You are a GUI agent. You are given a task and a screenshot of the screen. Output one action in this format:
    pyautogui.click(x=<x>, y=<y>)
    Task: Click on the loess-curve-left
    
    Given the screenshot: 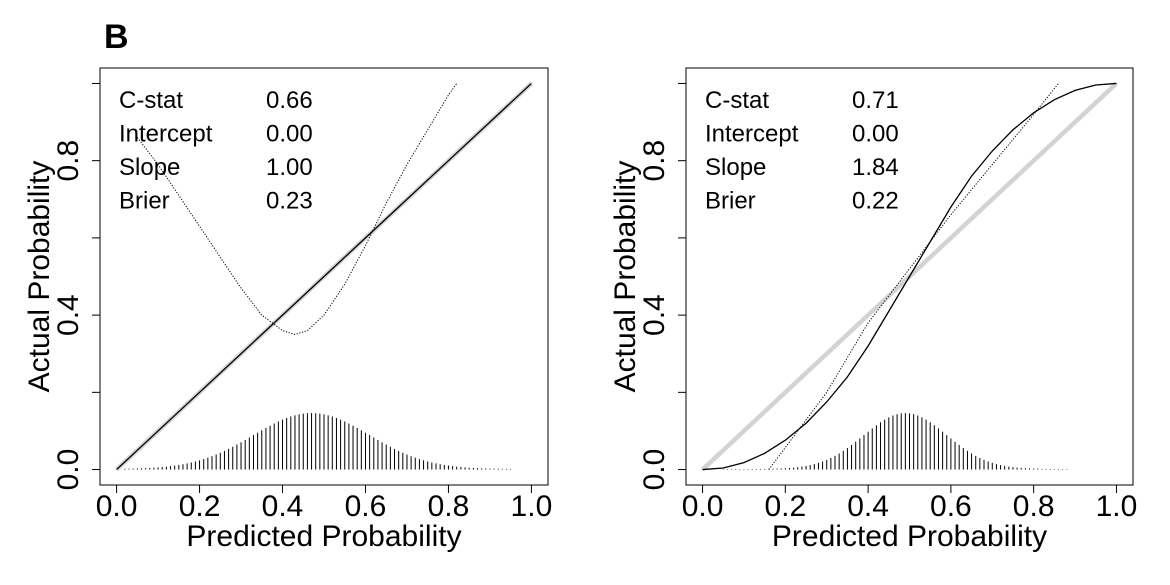 What is the action you would take?
    pyautogui.click(x=297, y=209)
    